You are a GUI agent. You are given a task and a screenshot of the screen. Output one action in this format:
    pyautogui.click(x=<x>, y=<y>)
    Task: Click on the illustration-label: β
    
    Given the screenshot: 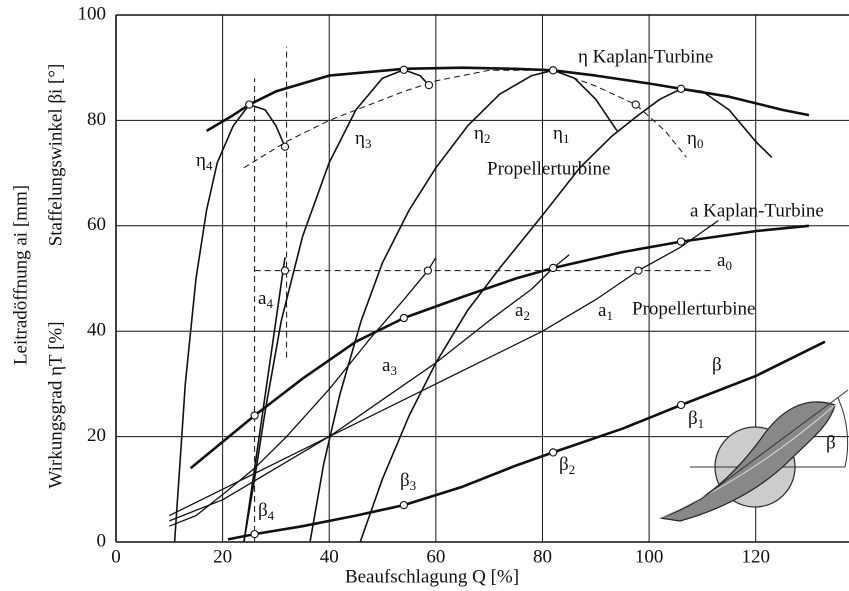 What is the action you would take?
    pyautogui.click(x=831, y=442)
    